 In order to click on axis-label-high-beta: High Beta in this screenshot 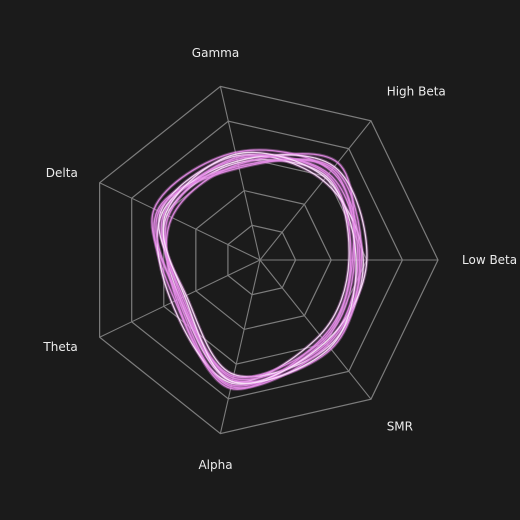, I will do `click(416, 92)`.